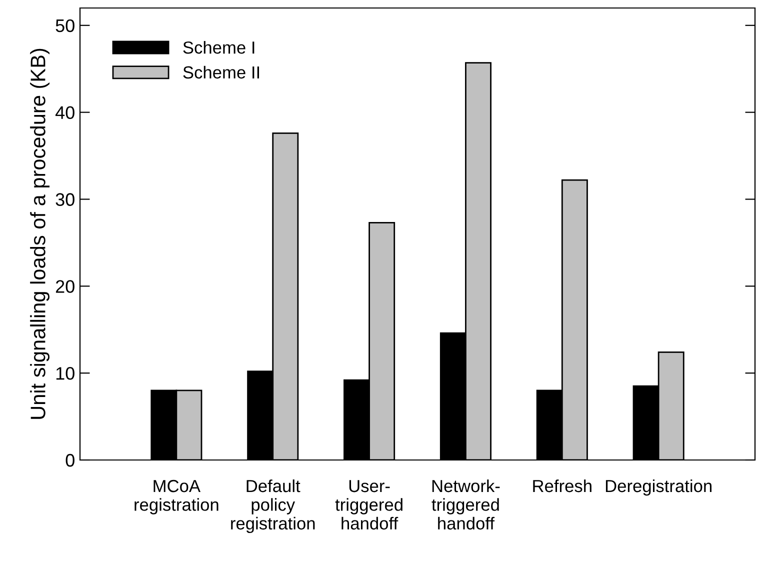 Image resolution: width=758 pixels, height=566 pixels. I want to click on x-tick-label: Default policy registration, so click(273, 506).